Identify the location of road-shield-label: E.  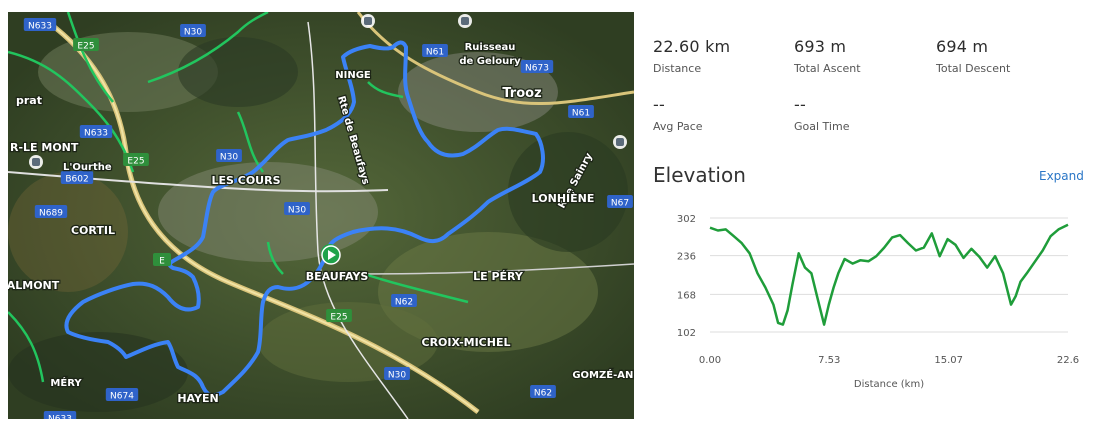
(162, 262).